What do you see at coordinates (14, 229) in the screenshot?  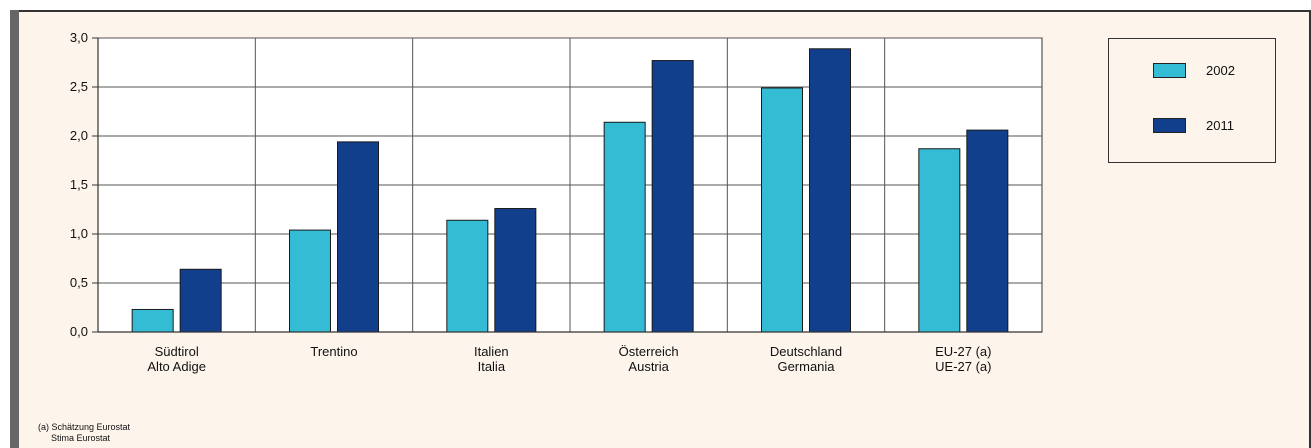 I see `side-accent-bar` at bounding box center [14, 229].